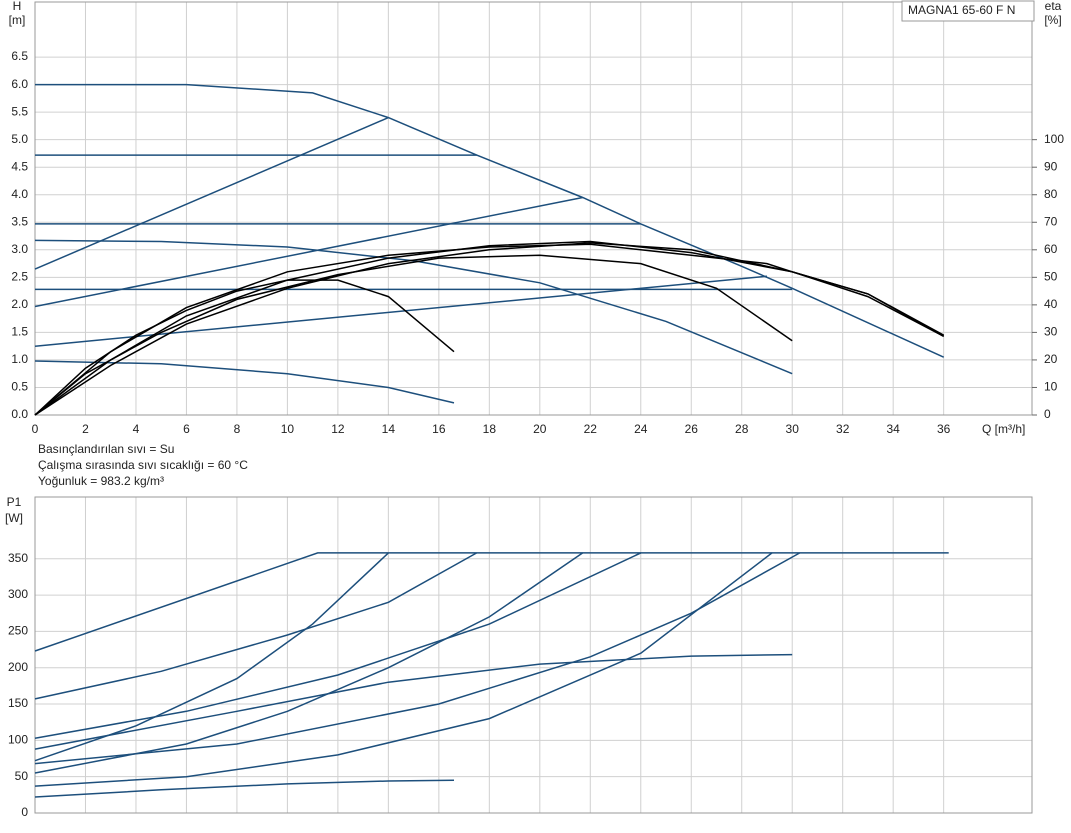  What do you see at coordinates (19, 249) in the screenshot?
I see `y-tick-label: 3.0` at bounding box center [19, 249].